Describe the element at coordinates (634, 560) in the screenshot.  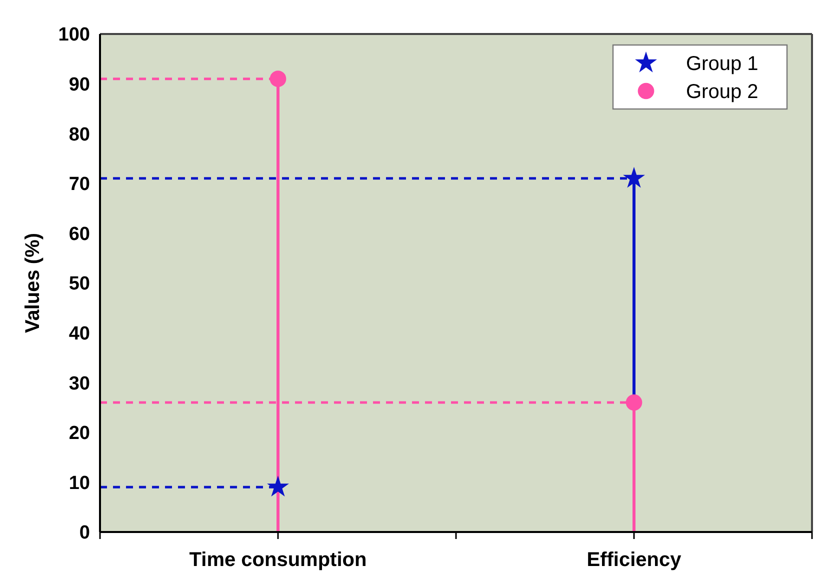
I see `x-tick-label: Efficiency` at that location.